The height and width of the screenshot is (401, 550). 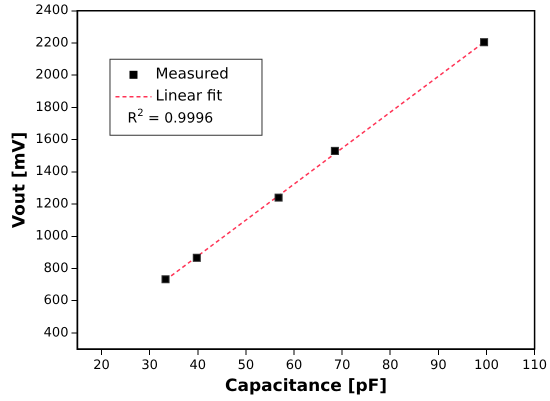 What do you see at coordinates (20, 180) in the screenshot?
I see `y-axis-title: Vout [mV]` at bounding box center [20, 180].